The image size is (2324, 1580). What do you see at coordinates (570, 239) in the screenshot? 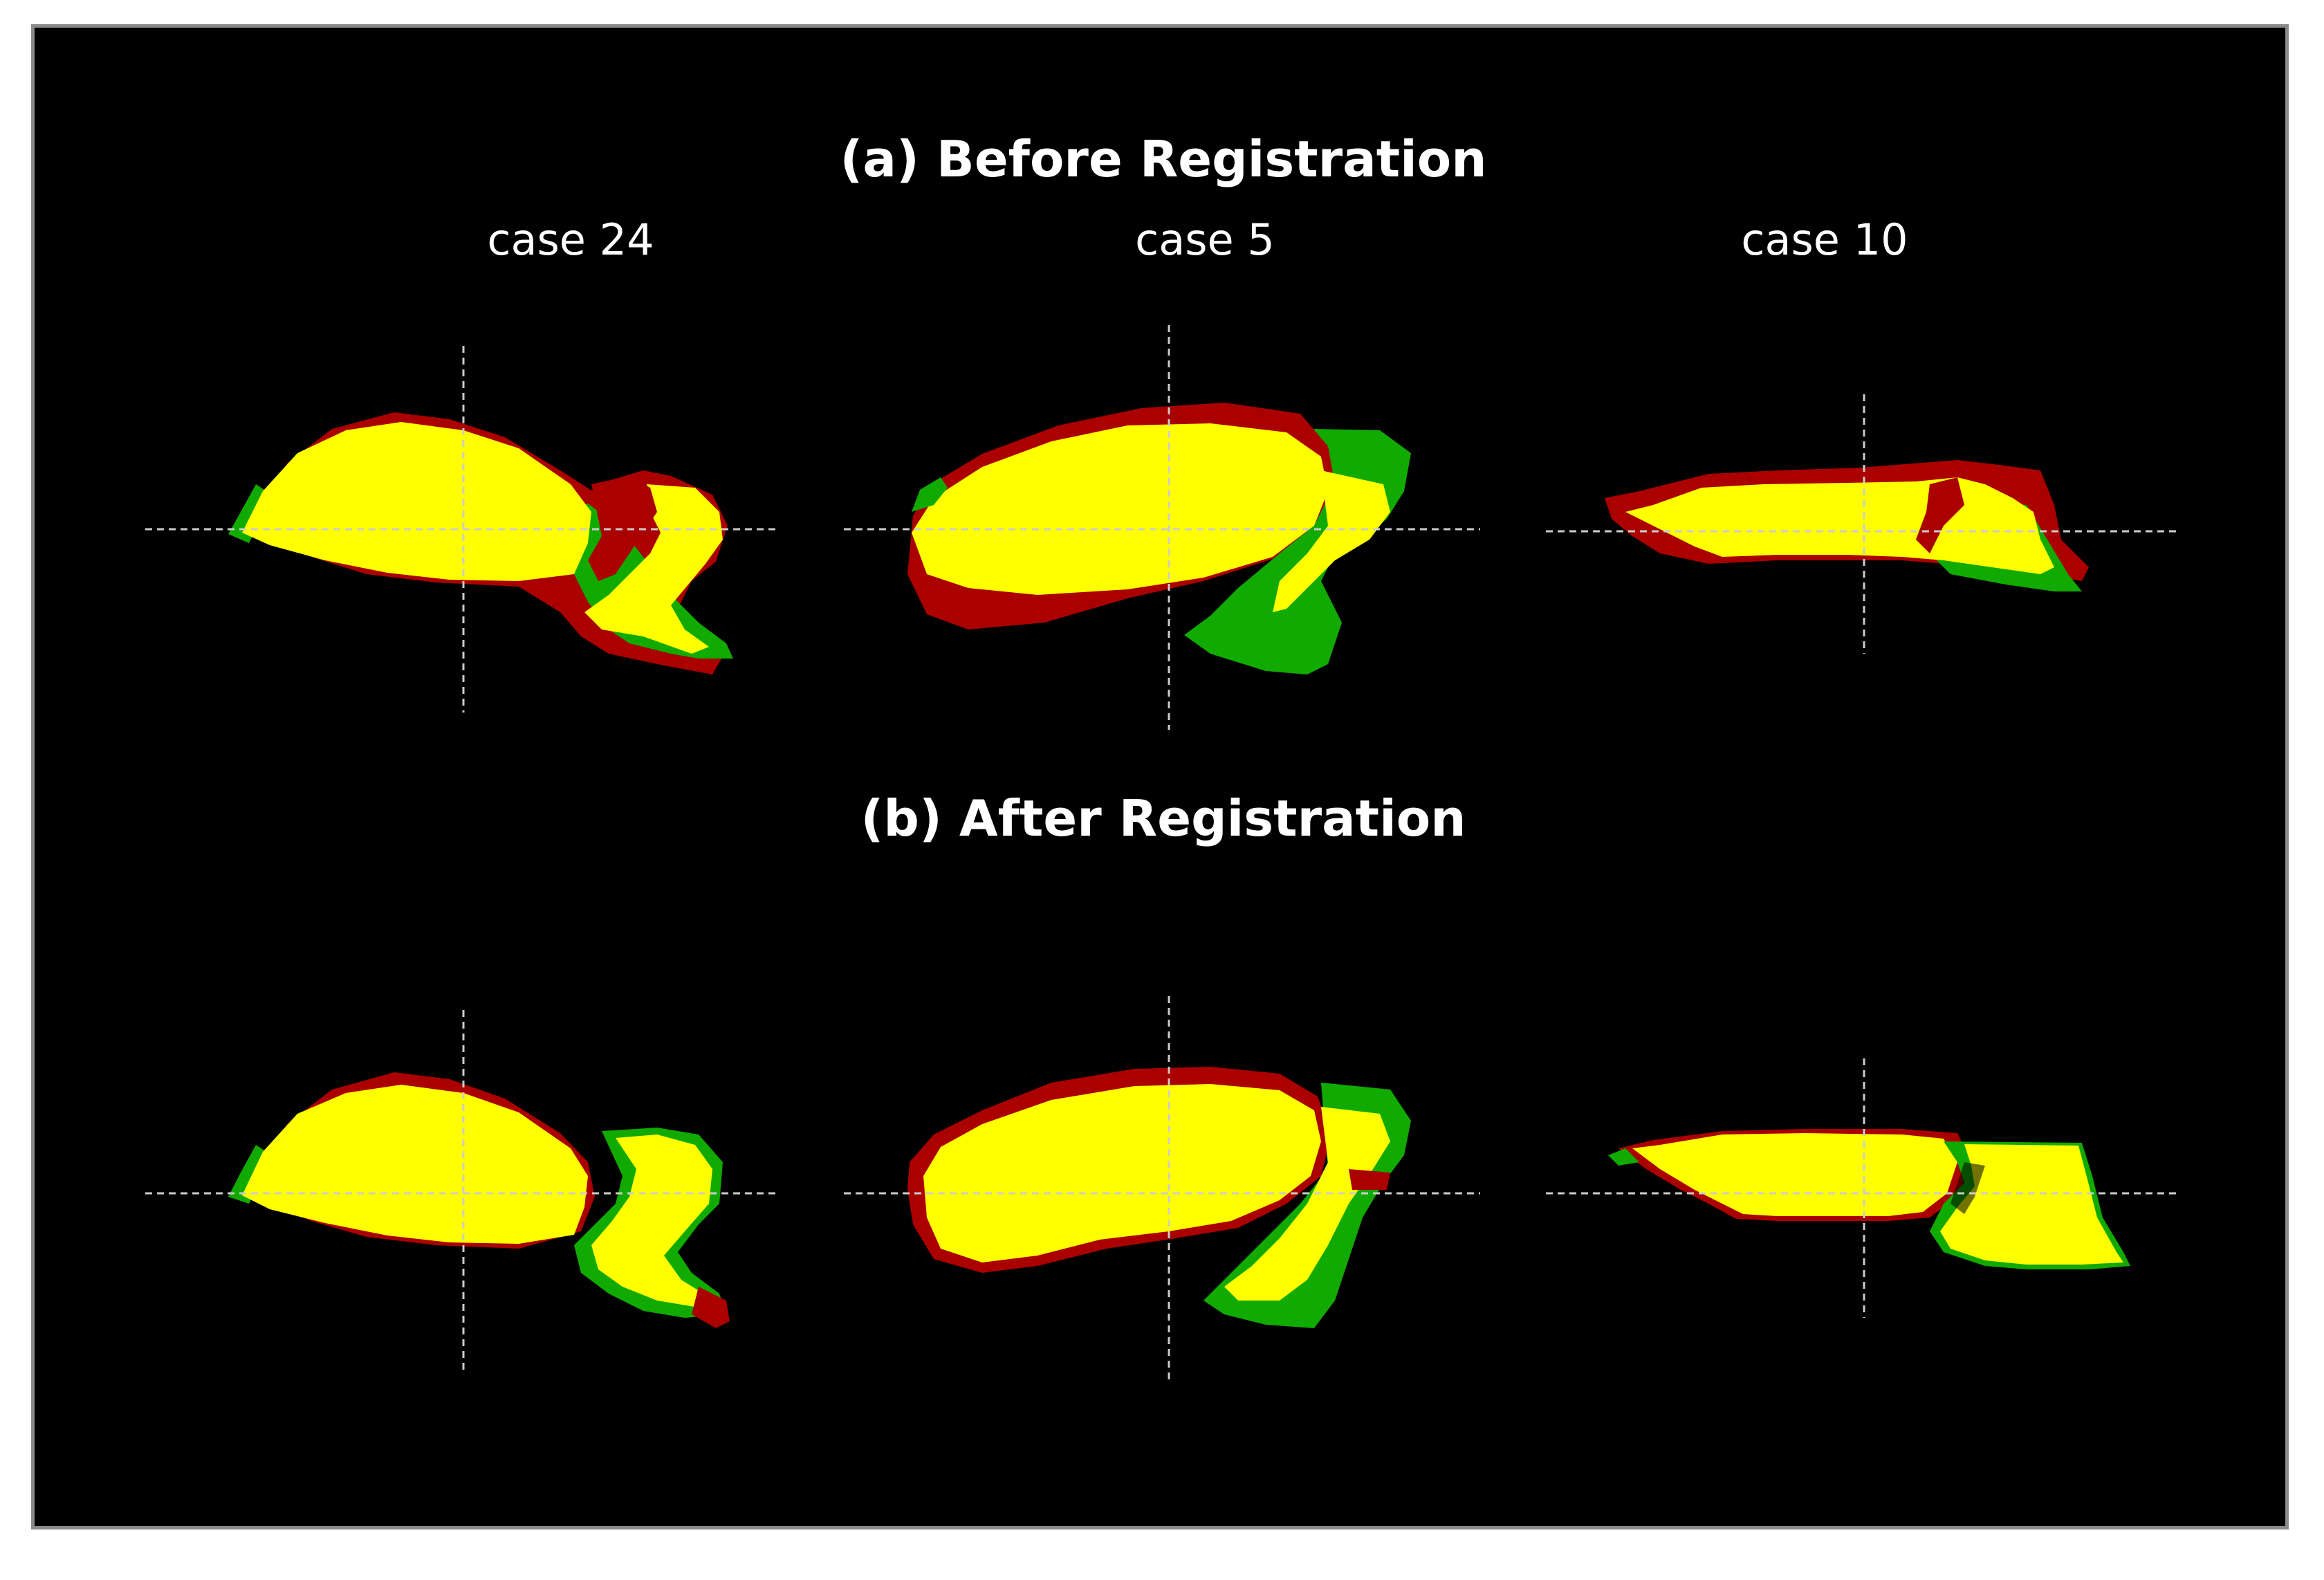
I see `case-label-1: case 24` at bounding box center [570, 239].